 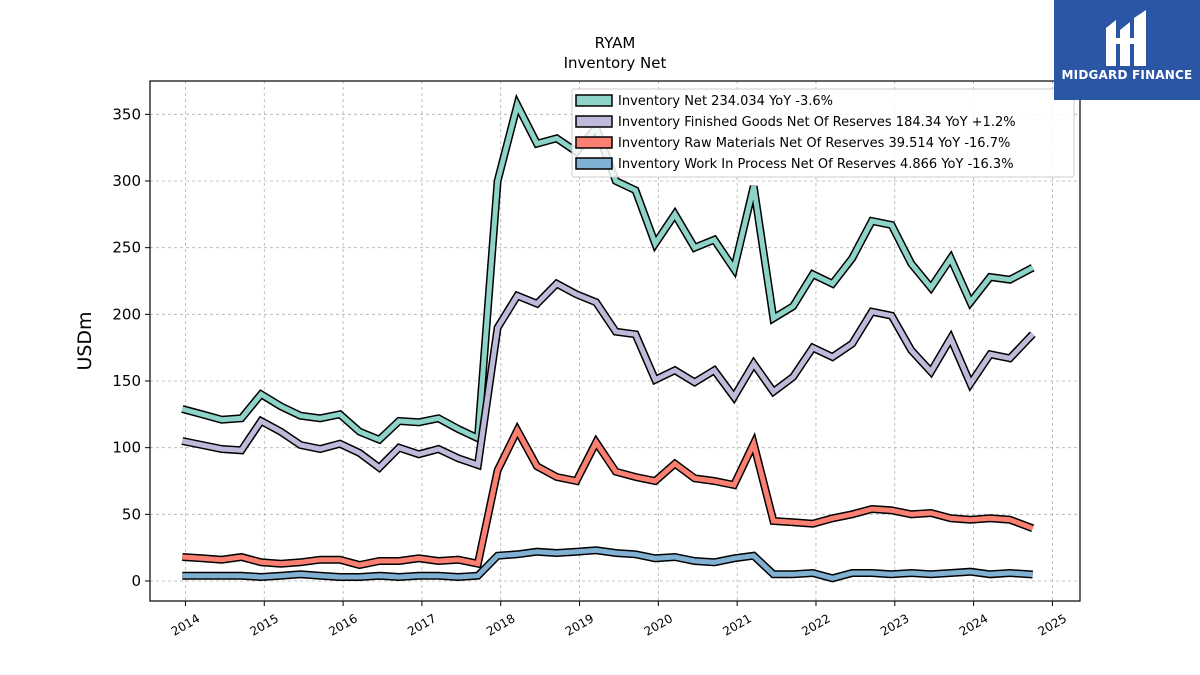 I want to click on x-tick-label: 2014, so click(x=185, y=624).